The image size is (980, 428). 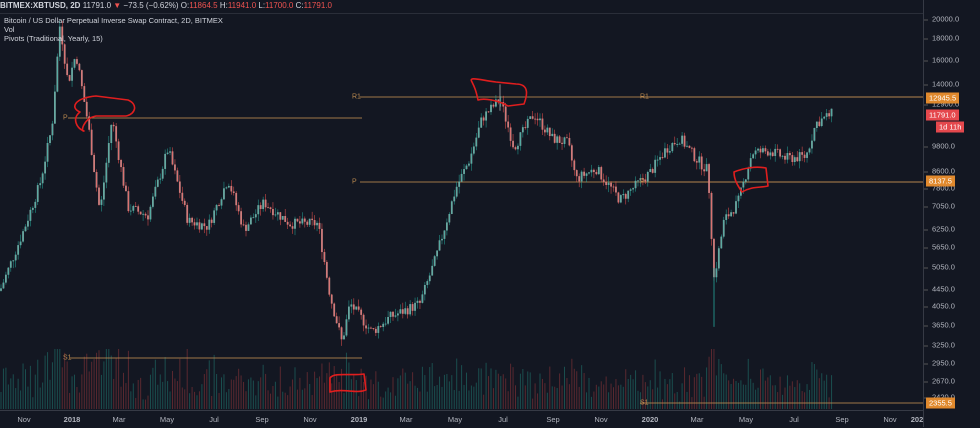 What do you see at coordinates (151, 5) in the screenshot?
I see `price-change: −73.5 (−0.62%)` at bounding box center [151, 5].